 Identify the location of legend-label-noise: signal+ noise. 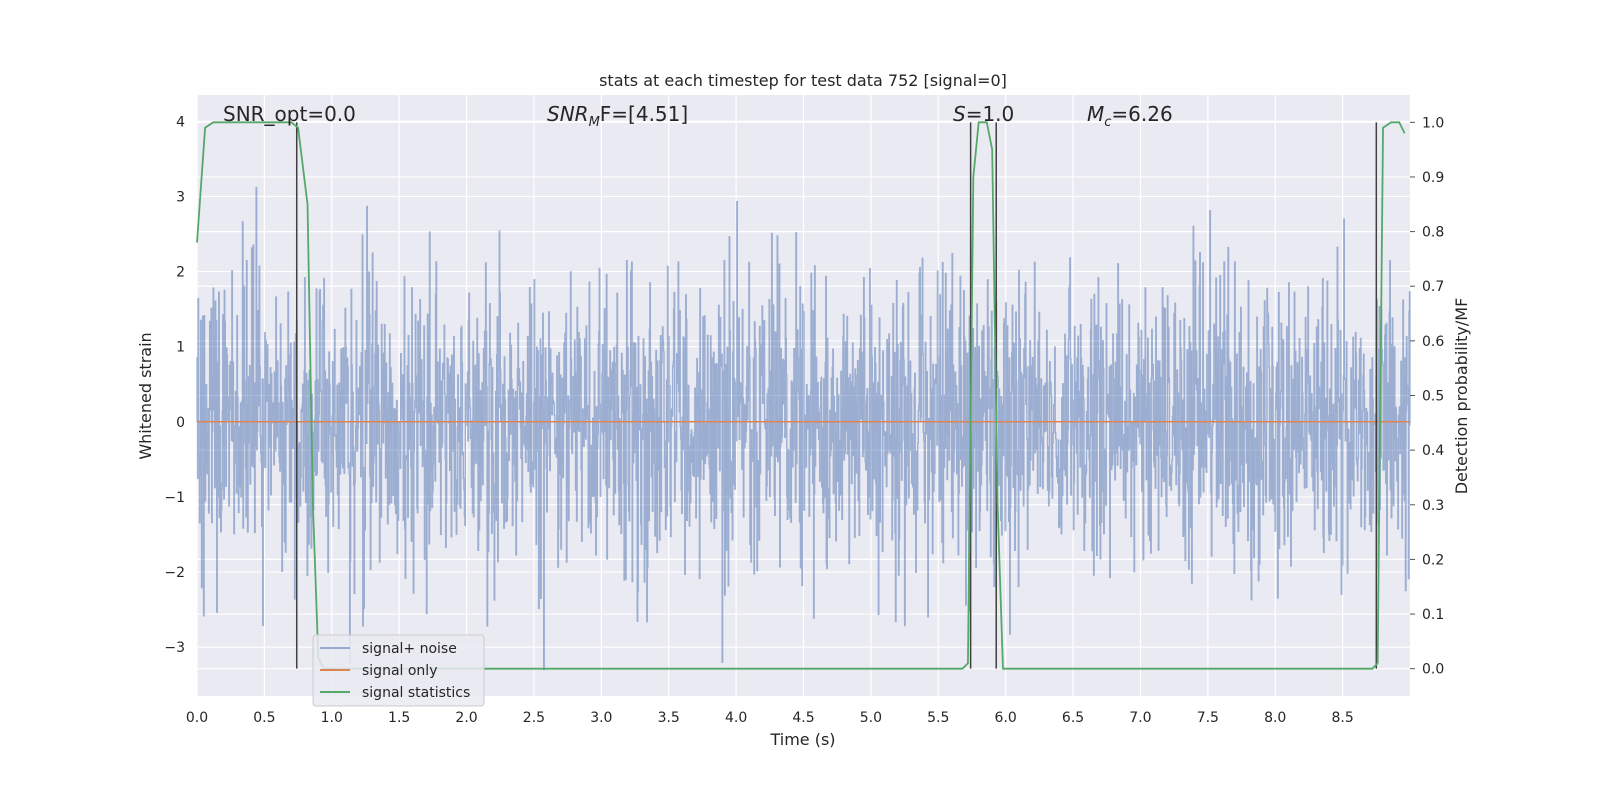
(409, 649).